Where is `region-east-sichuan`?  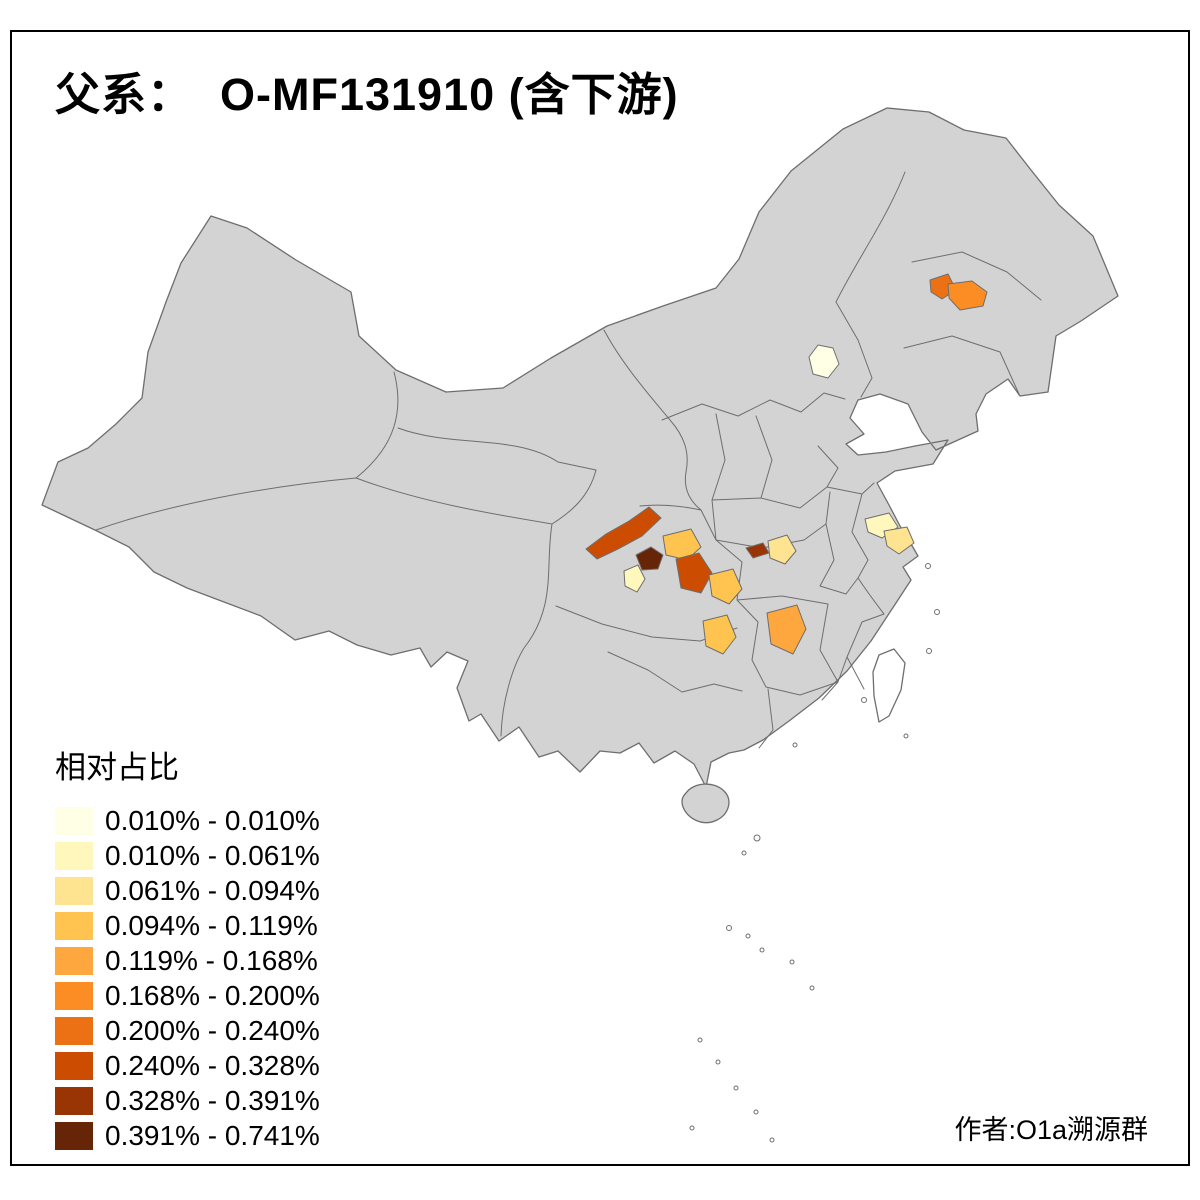
region-east-sichuan is located at coordinates (725, 586).